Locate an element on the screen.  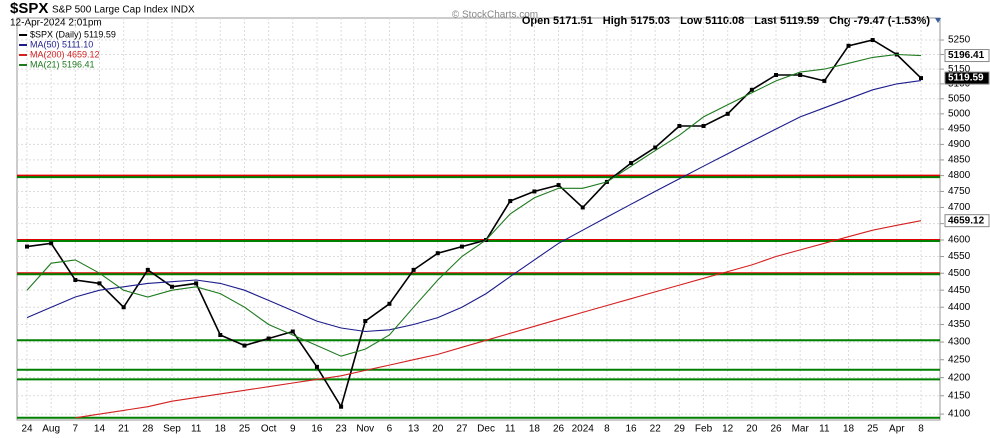
quote-item: Low 5110.08 is located at coordinates (712, 21).